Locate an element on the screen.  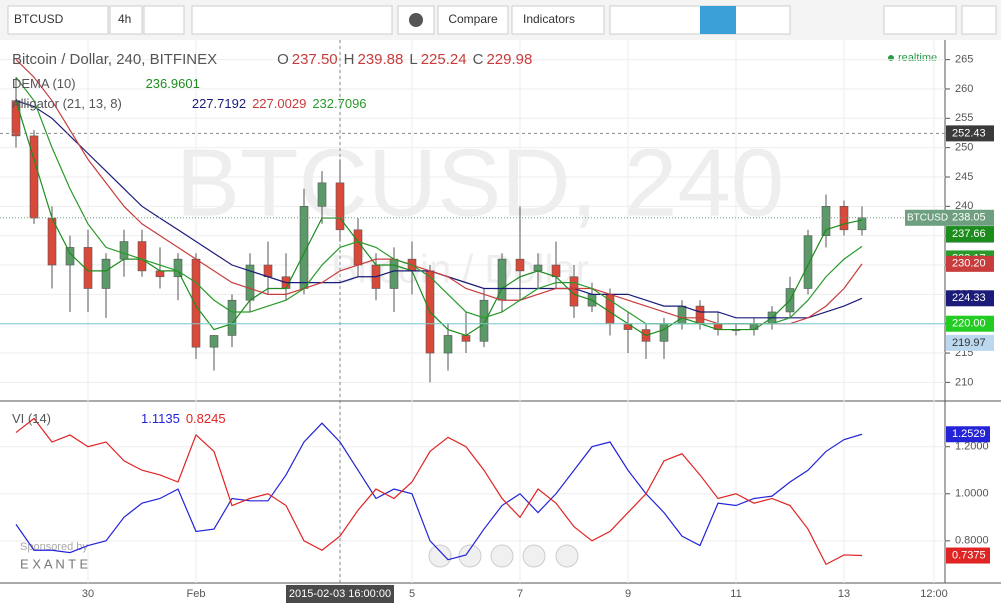
symbol-box is located at coordinates (58, 20).